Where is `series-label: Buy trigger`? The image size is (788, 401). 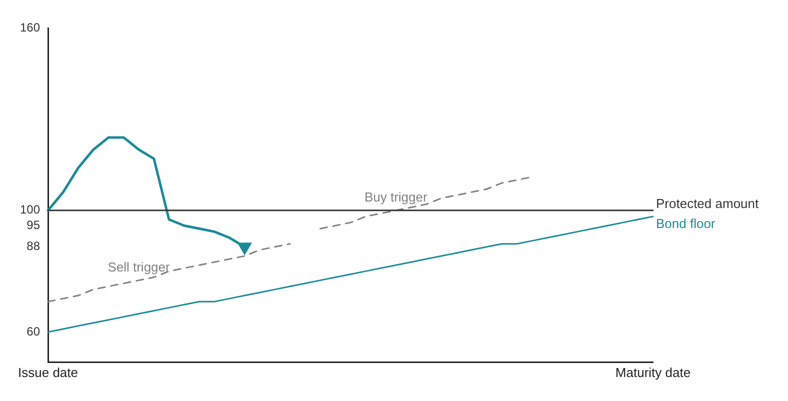 series-label: Buy trigger is located at coordinates (396, 196).